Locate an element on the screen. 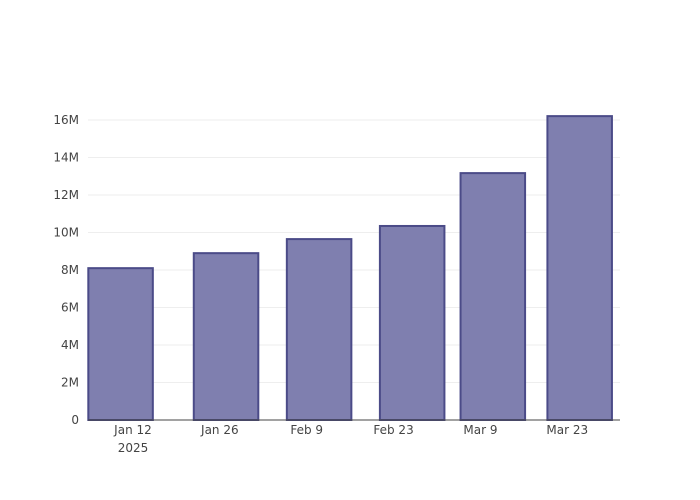 This screenshot has width=700, height=500. x-tick-label: Jan 26 is located at coordinates (219, 430).